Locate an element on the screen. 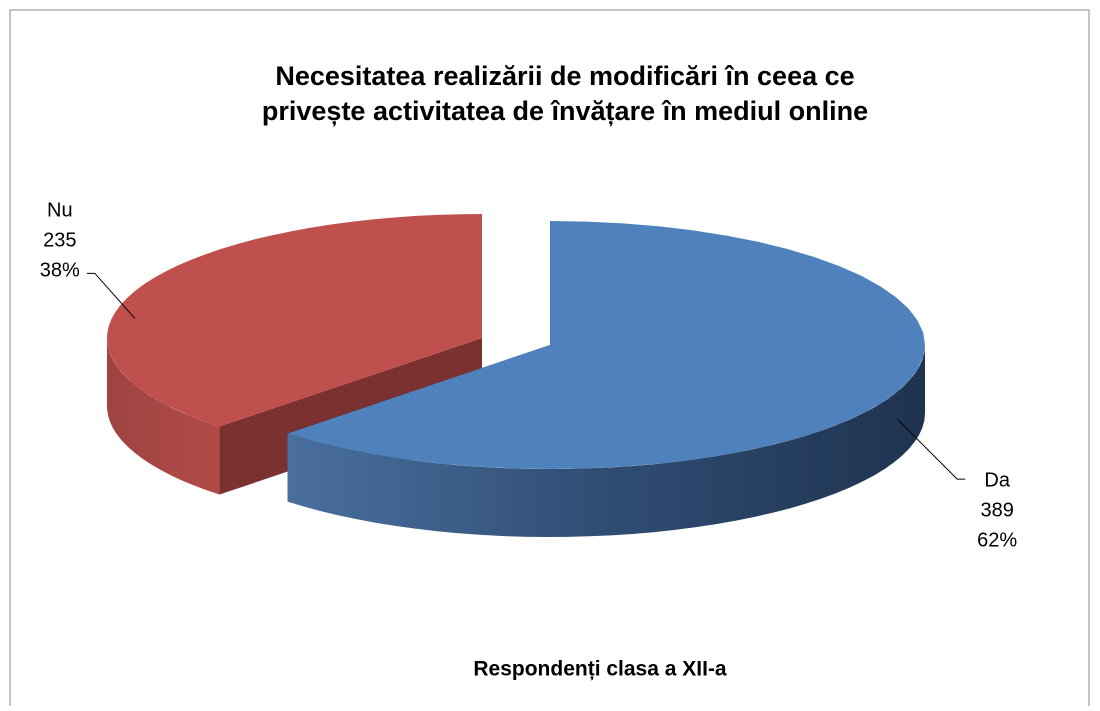 This screenshot has width=1100, height=711. data-label-percent: 38% is located at coordinates (60, 271).